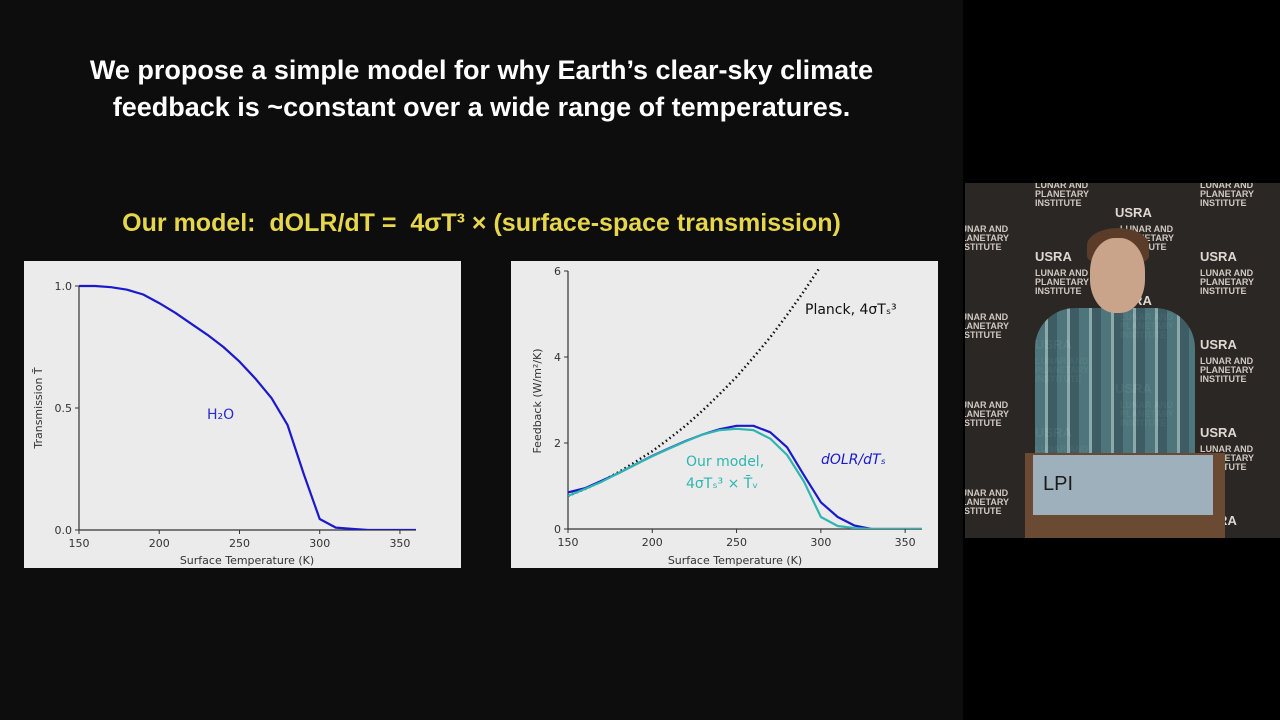  I want to click on podium-sign, so click(1123, 485).